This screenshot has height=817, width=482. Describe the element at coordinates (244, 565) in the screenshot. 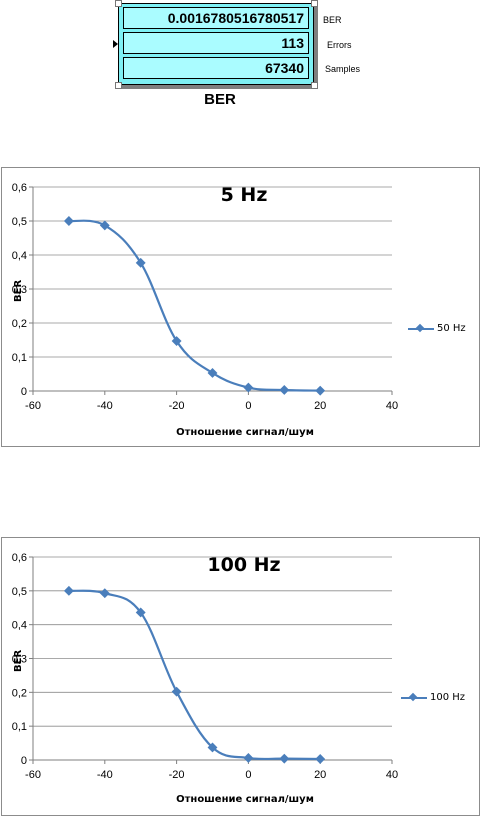

I see `chart-title: 100 Hz` at that location.